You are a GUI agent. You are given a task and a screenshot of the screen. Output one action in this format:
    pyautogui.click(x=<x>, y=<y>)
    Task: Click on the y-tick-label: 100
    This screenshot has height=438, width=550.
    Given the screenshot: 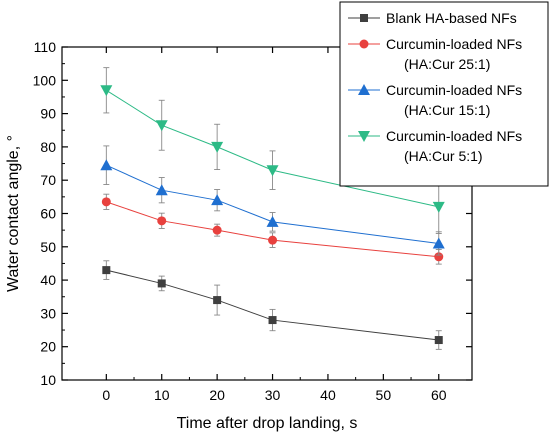 What is the action you would take?
    pyautogui.click(x=45, y=80)
    